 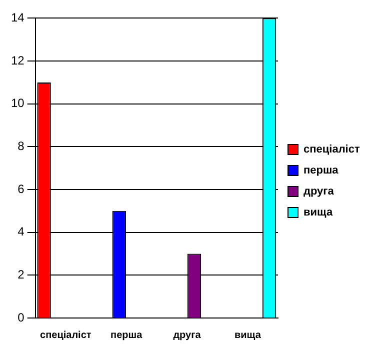 What do you see at coordinates (187, 335) in the screenshot?
I see `x-tick-label: друга` at bounding box center [187, 335].